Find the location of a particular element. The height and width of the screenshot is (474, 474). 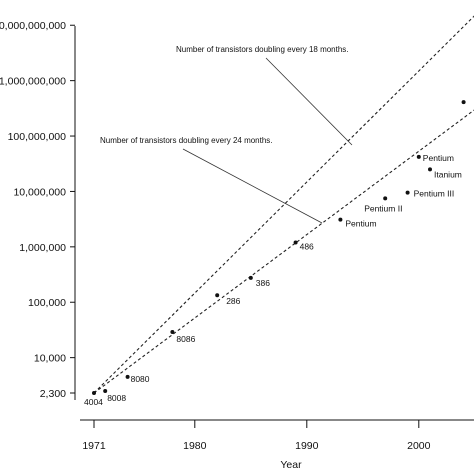

y-tick-label: 100,000 is located at coordinates (47, 303).